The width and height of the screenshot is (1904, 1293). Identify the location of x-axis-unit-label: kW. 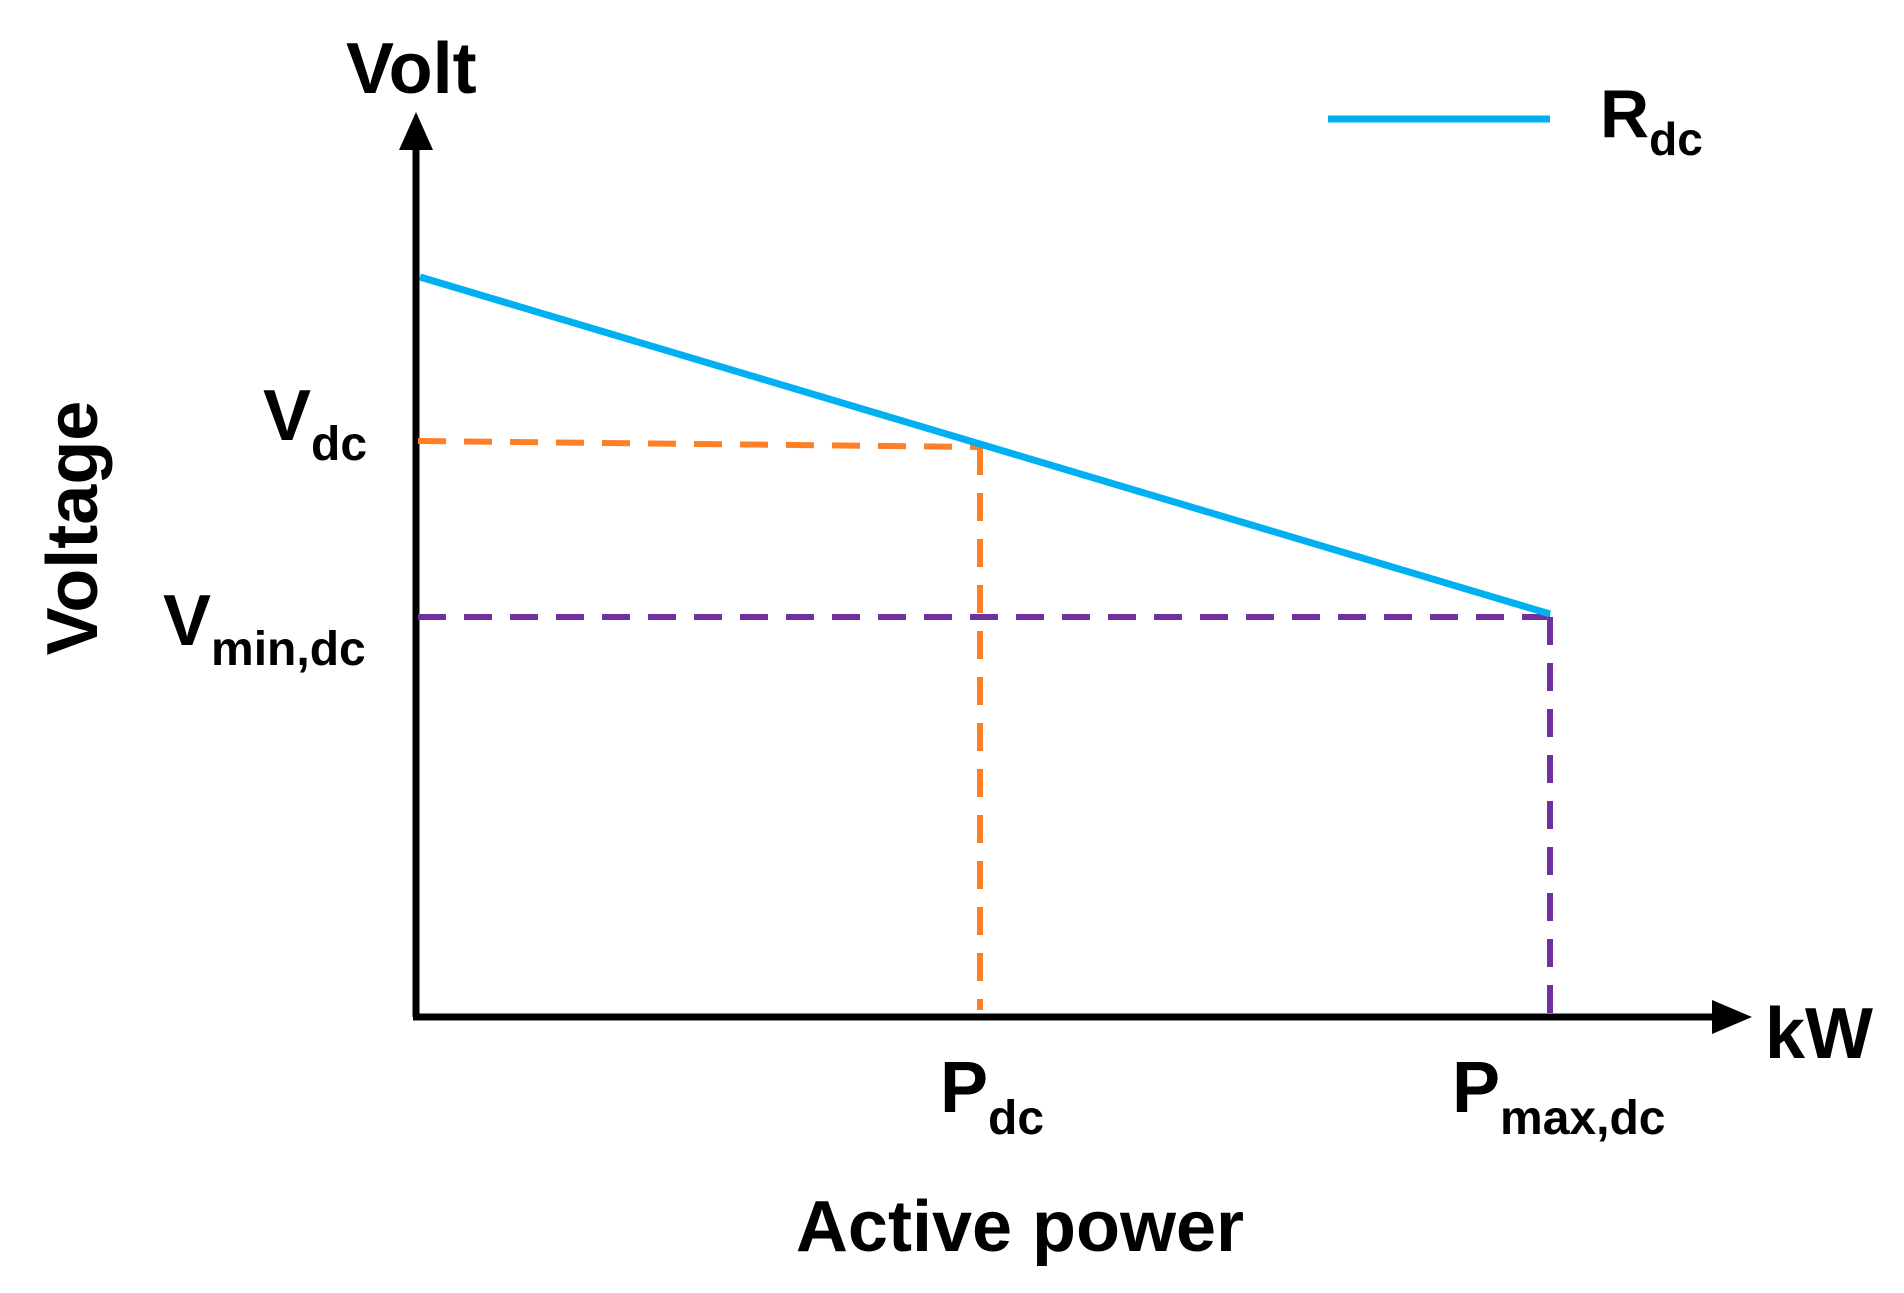
(1819, 1034).